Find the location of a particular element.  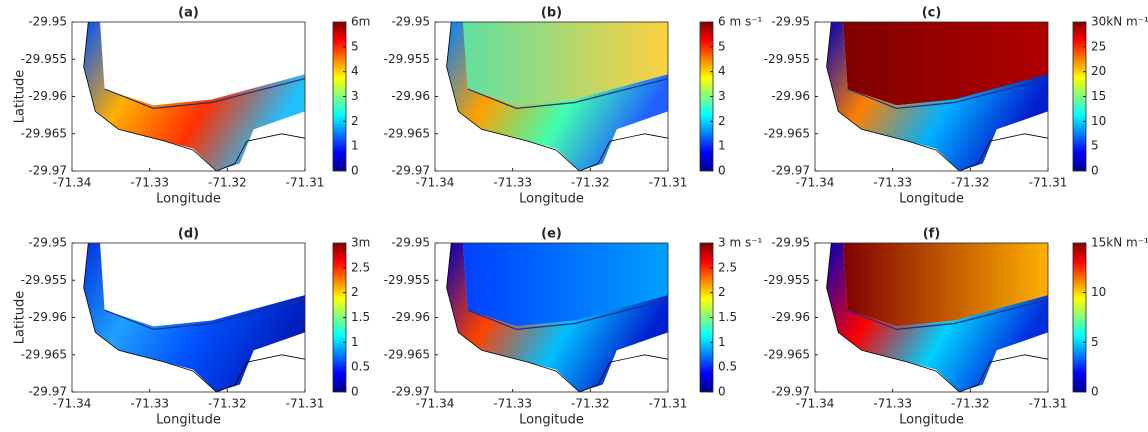

colorbar is located at coordinates (1079, 317).